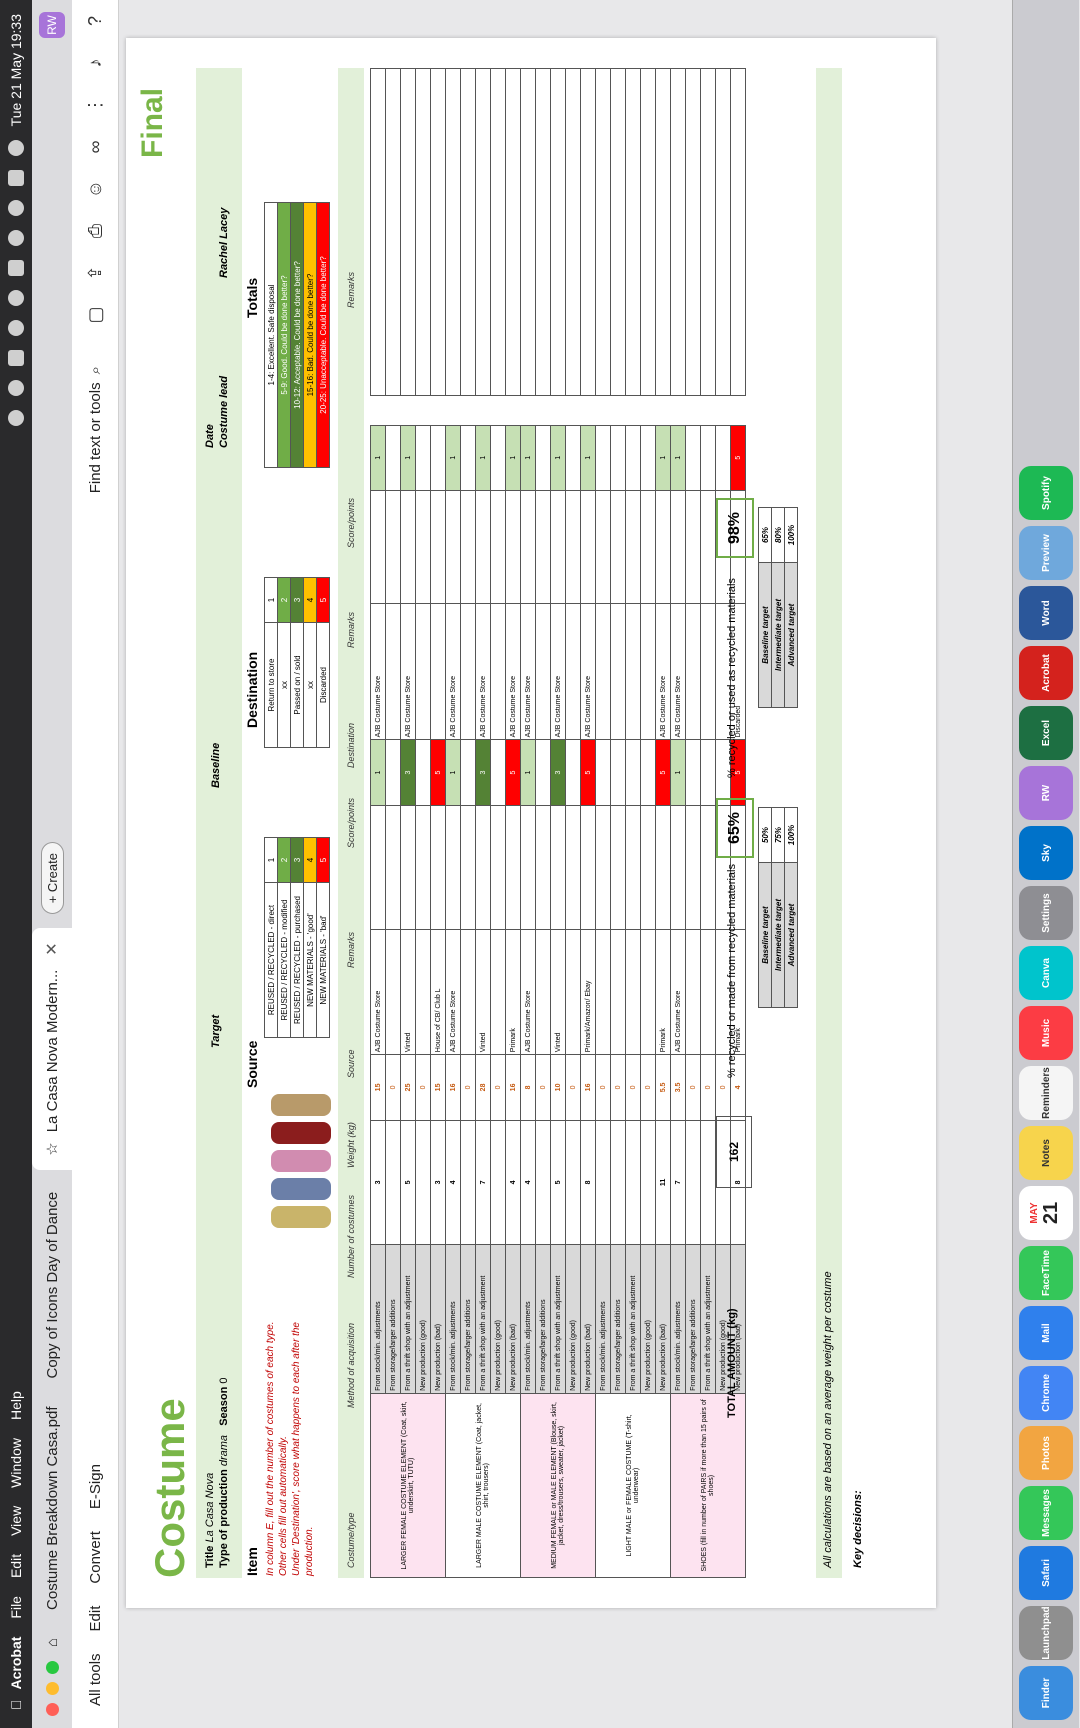  I want to click on dock-app-facetime: FaceTime, so click(1046, 1273).